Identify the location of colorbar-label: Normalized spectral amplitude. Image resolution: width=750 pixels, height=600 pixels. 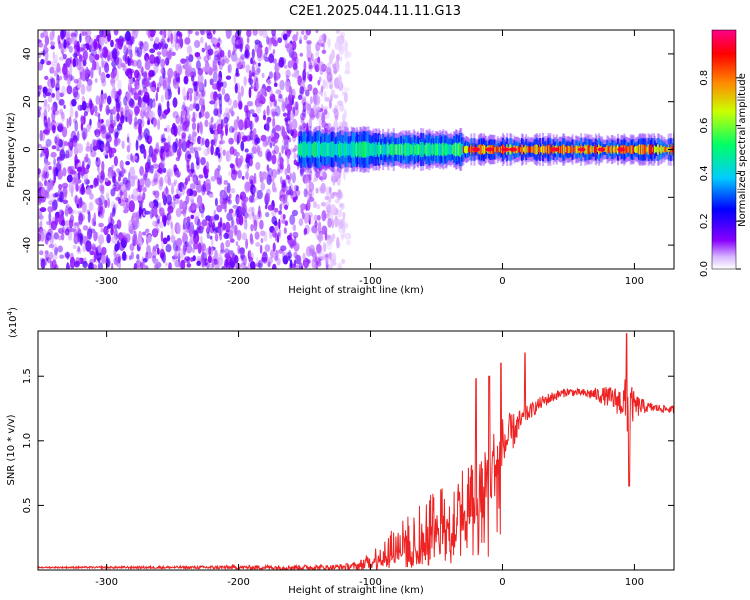
(742, 150).